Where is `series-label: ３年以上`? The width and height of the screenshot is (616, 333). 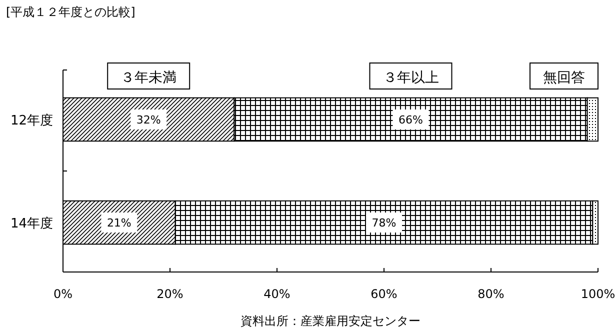
series-label: ３年以上 is located at coordinates (410, 78).